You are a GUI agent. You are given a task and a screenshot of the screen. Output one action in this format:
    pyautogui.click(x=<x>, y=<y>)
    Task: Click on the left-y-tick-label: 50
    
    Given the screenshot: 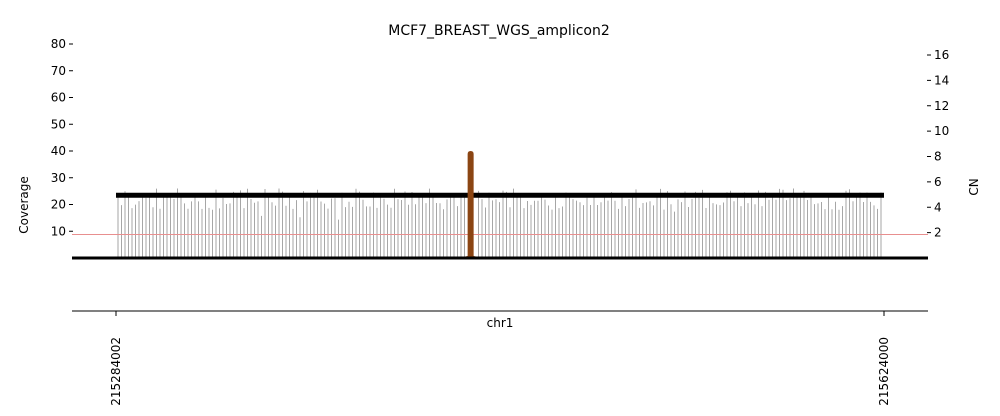 What is the action you would take?
    pyautogui.click(x=58, y=124)
    